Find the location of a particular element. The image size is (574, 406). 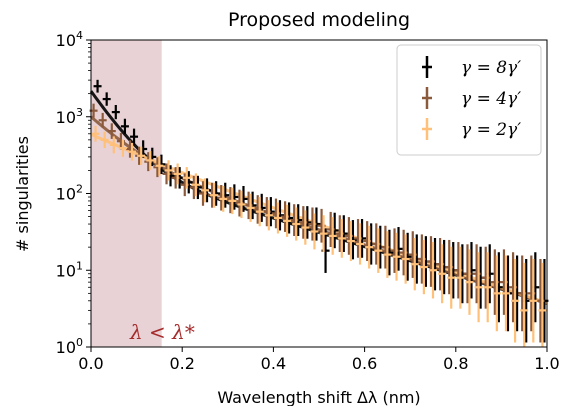

y-tick-label: 10² is located at coordinates (69, 193).